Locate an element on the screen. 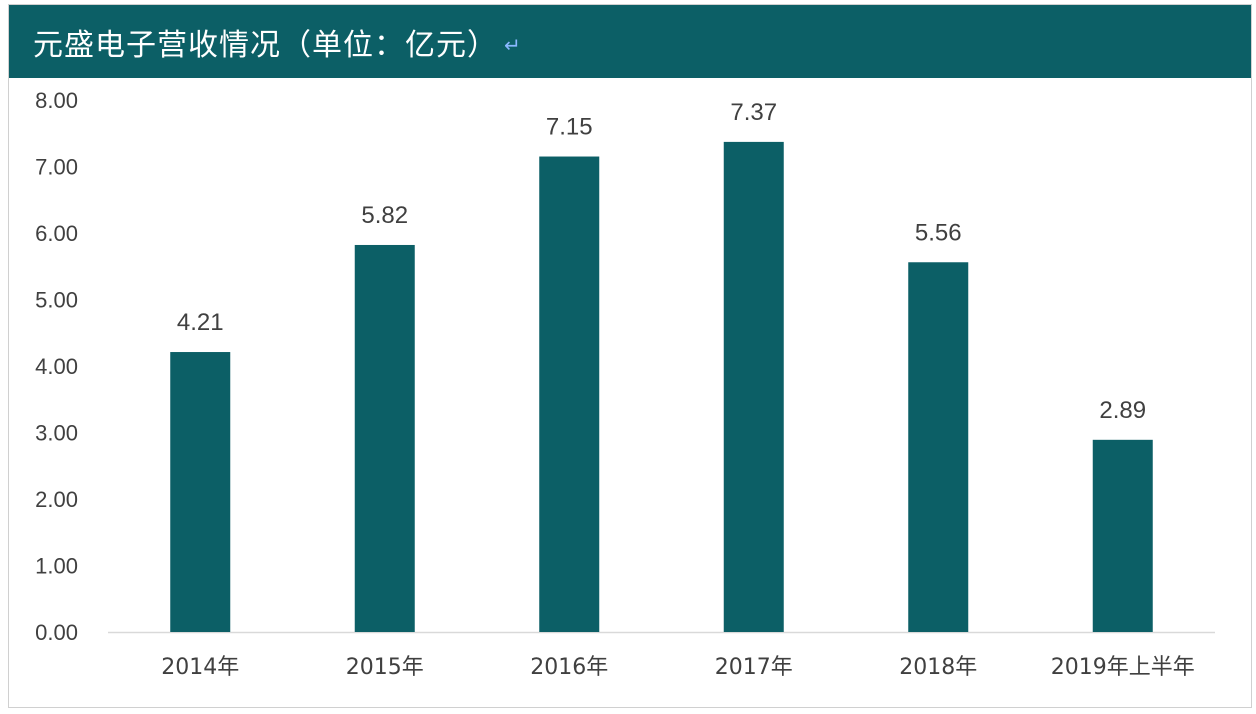  return-mark-icon: ↵ is located at coordinates (512, 46).